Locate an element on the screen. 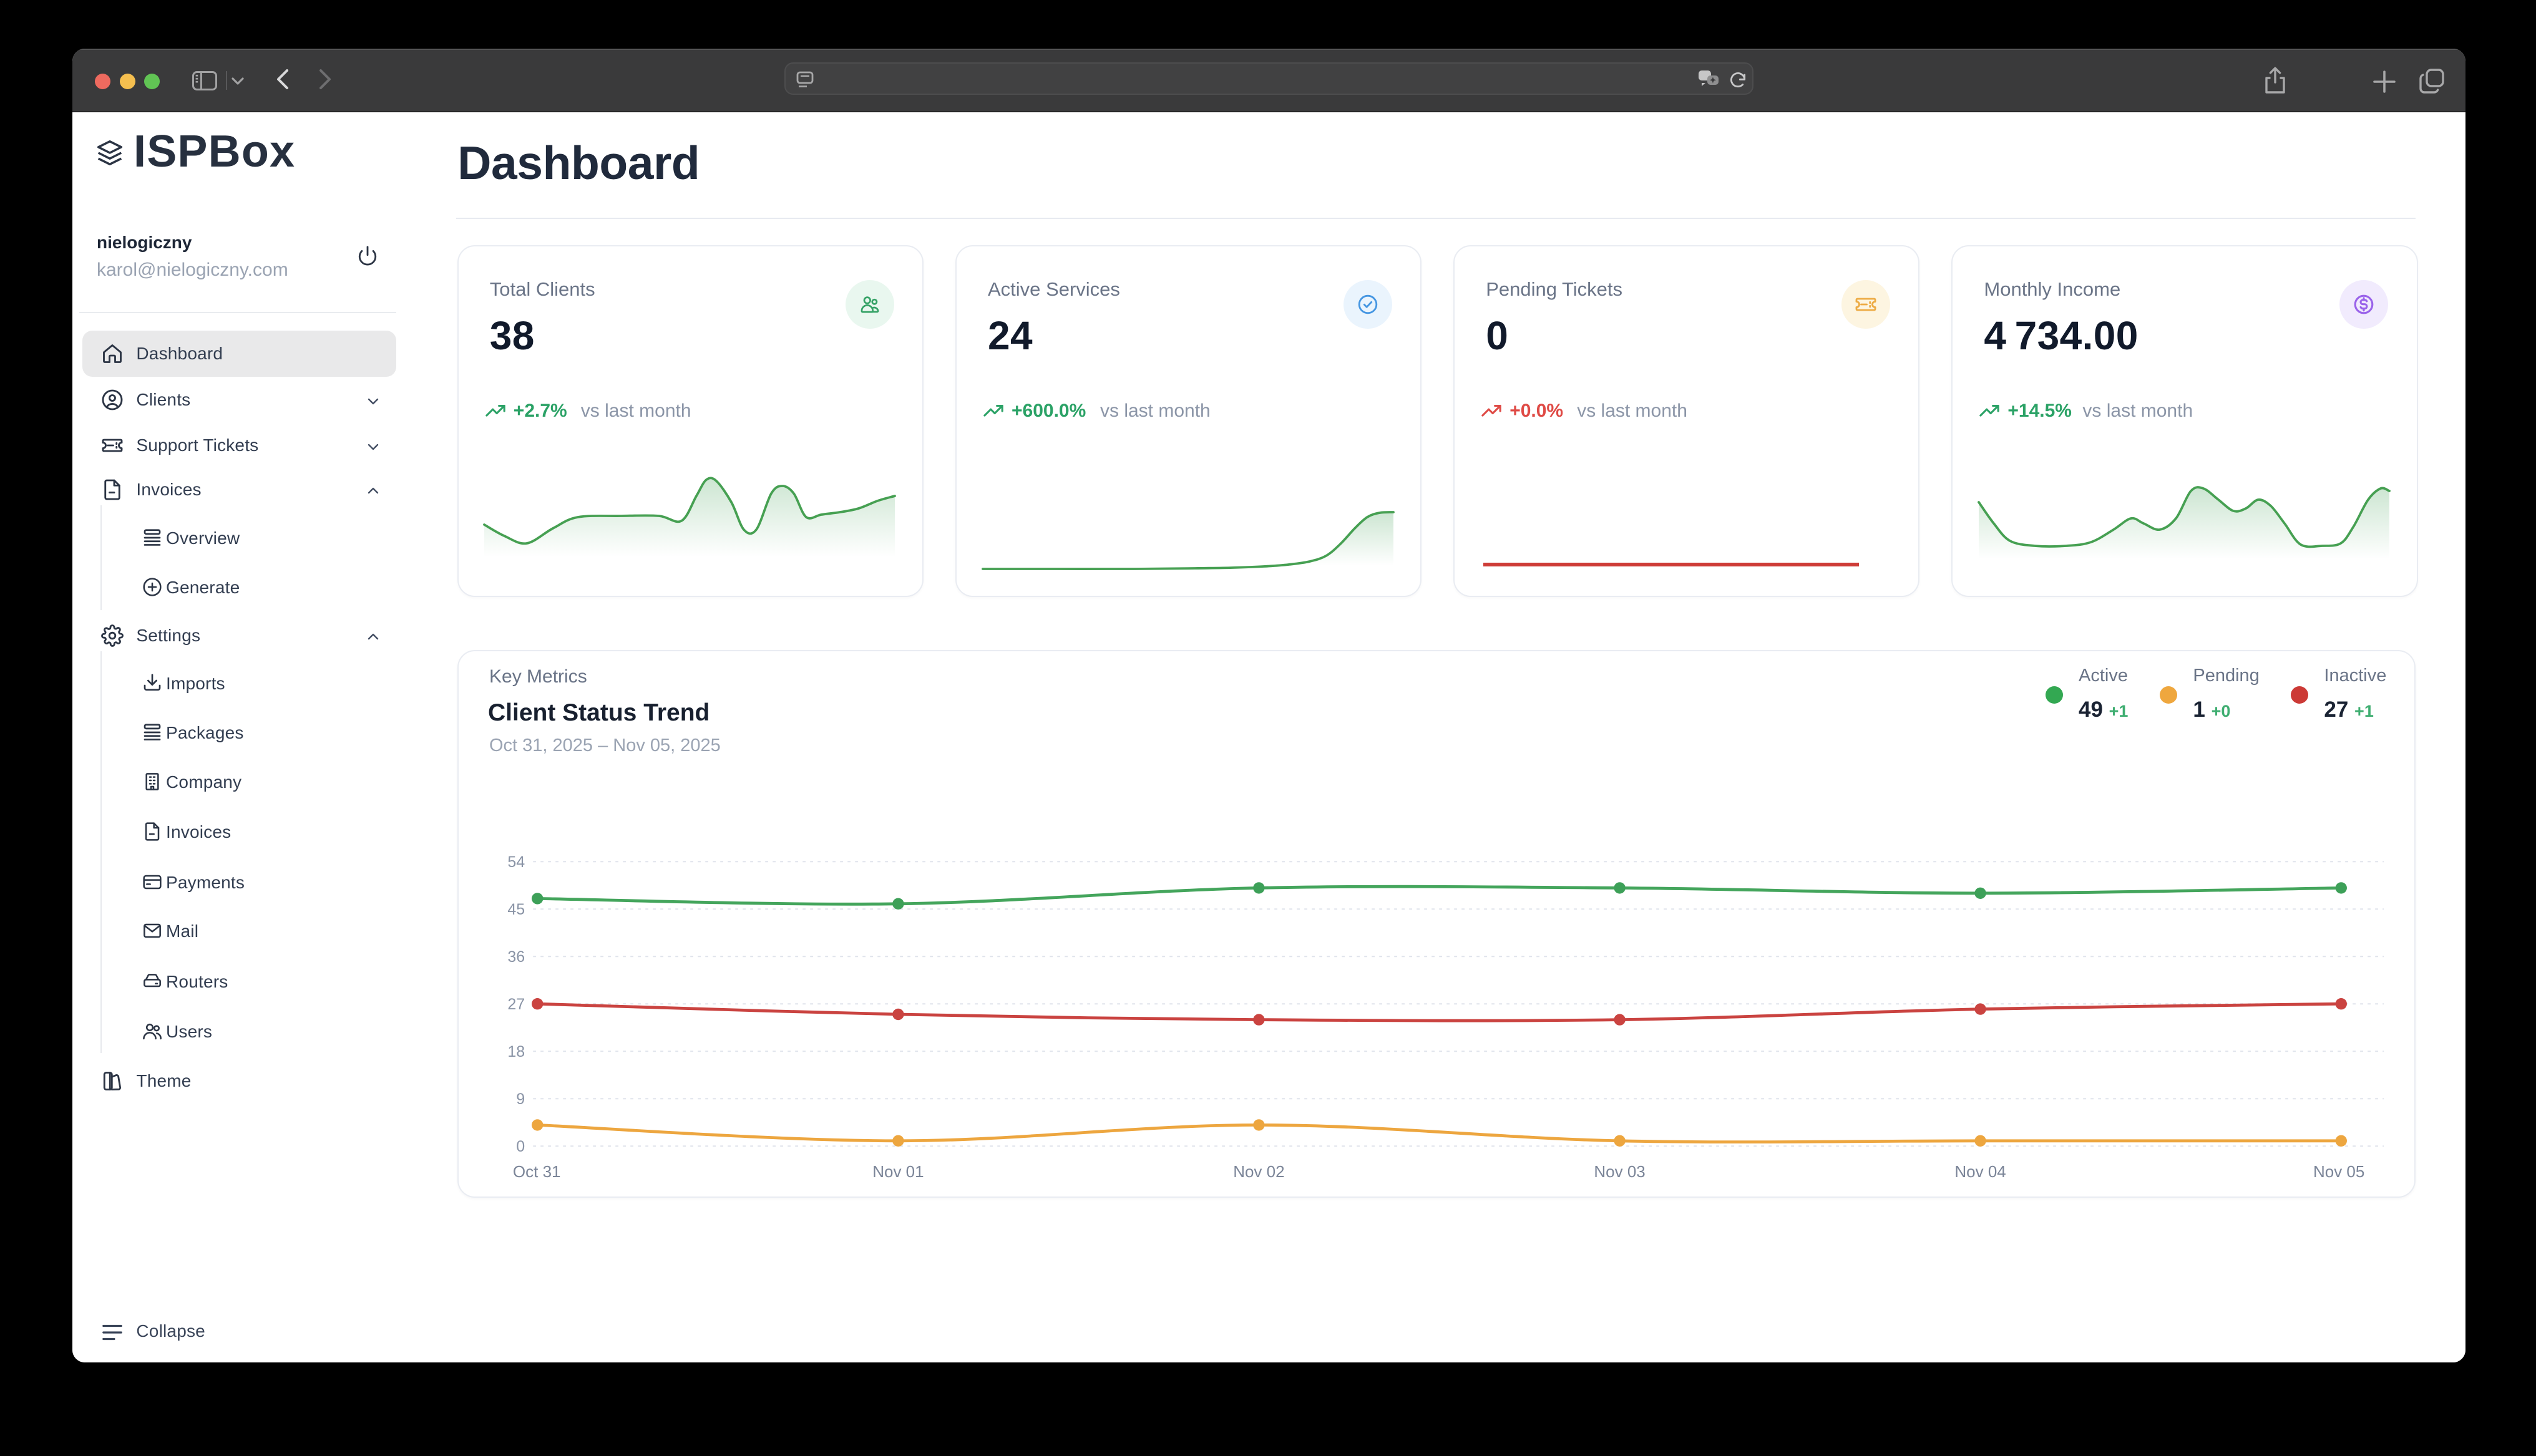  svg-text: Nov 04 is located at coordinates (1980, 1172).